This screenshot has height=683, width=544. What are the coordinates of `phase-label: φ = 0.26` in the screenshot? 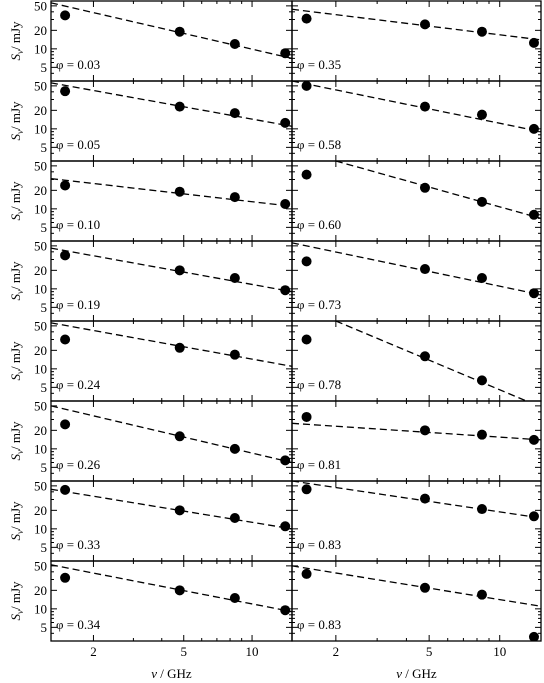 It's located at (78, 464).